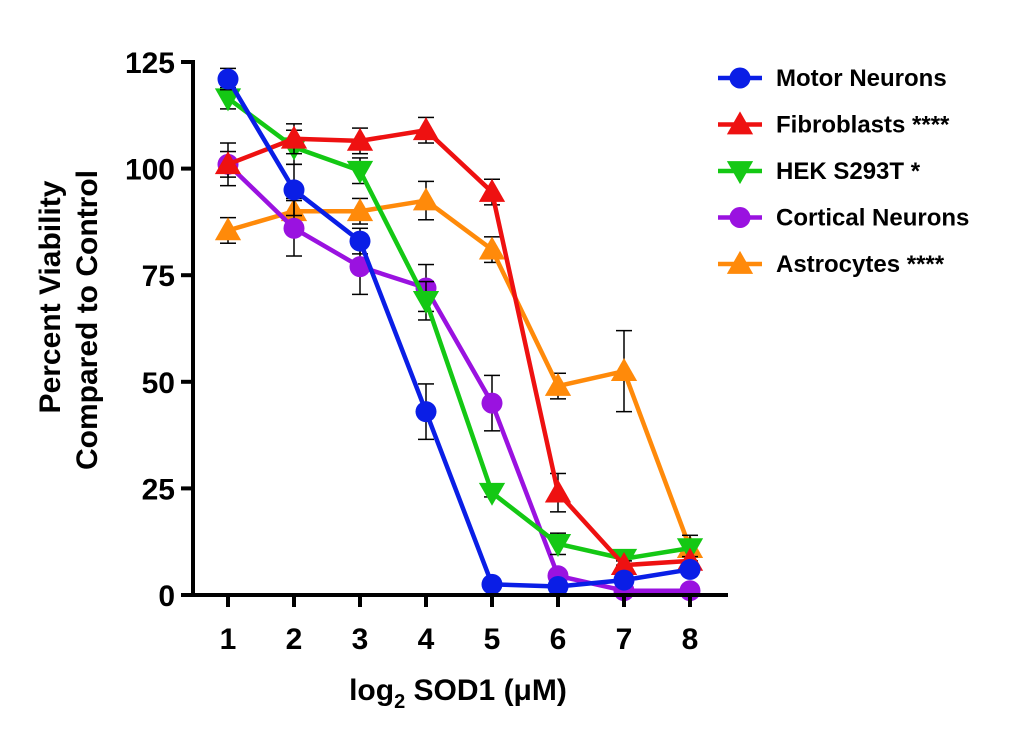 Image resolution: width=1024 pixels, height=741 pixels. What do you see at coordinates (426, 639) in the screenshot?
I see `x-tick-label: 4` at bounding box center [426, 639].